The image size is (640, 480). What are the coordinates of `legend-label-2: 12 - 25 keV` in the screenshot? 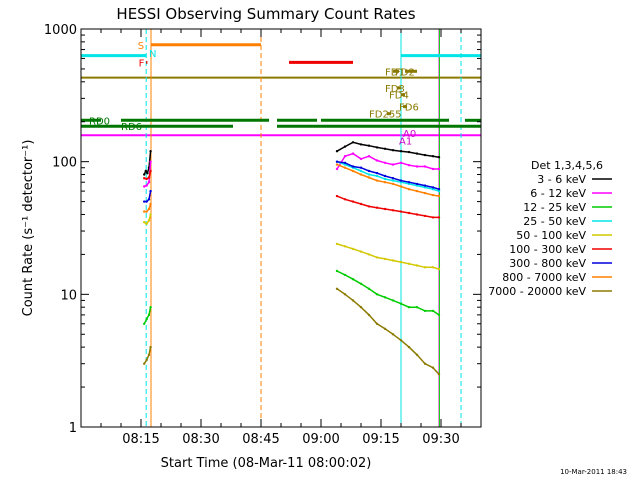 It's located at (554, 207).